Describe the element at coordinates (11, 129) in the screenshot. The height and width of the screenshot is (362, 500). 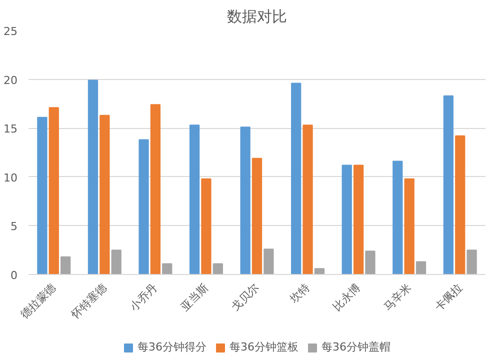
I see `y-tick-label: 15` at that location.